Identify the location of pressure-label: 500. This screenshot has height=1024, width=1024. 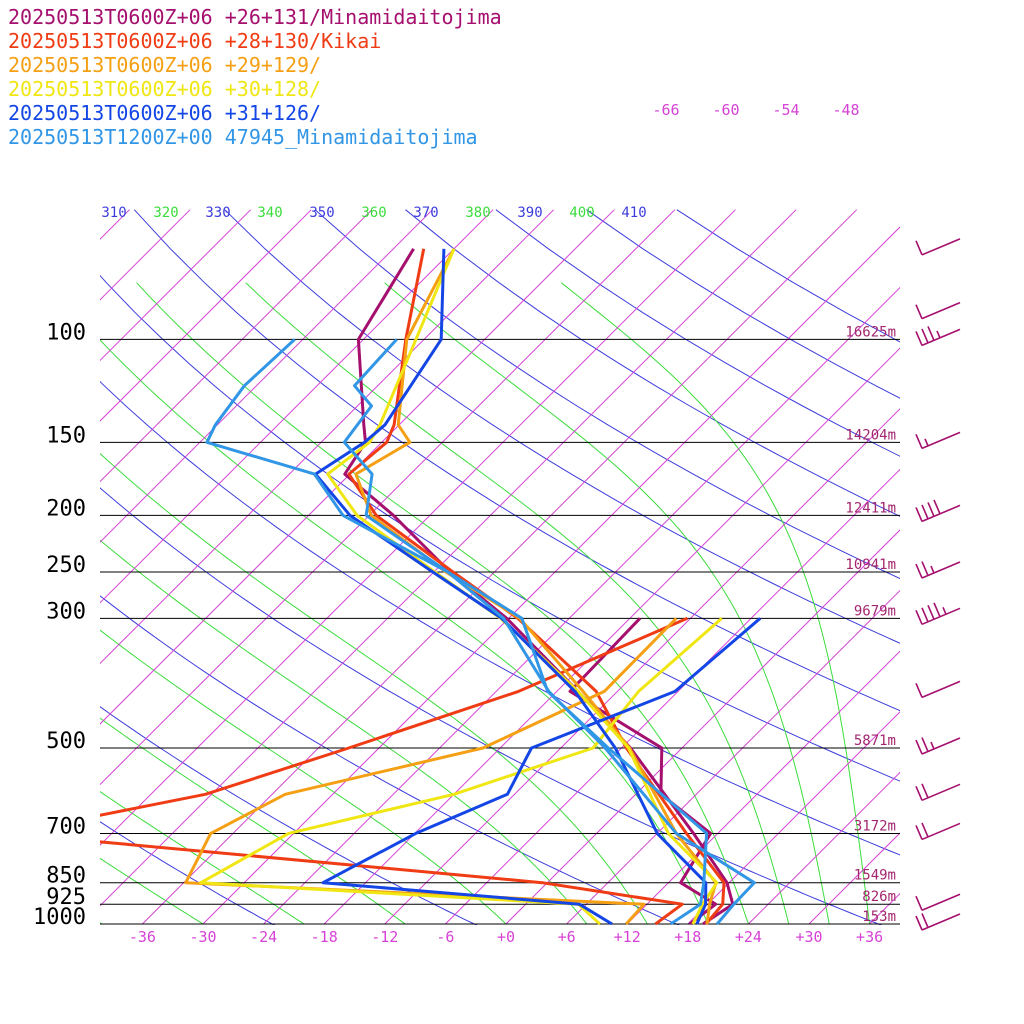
(66, 741).